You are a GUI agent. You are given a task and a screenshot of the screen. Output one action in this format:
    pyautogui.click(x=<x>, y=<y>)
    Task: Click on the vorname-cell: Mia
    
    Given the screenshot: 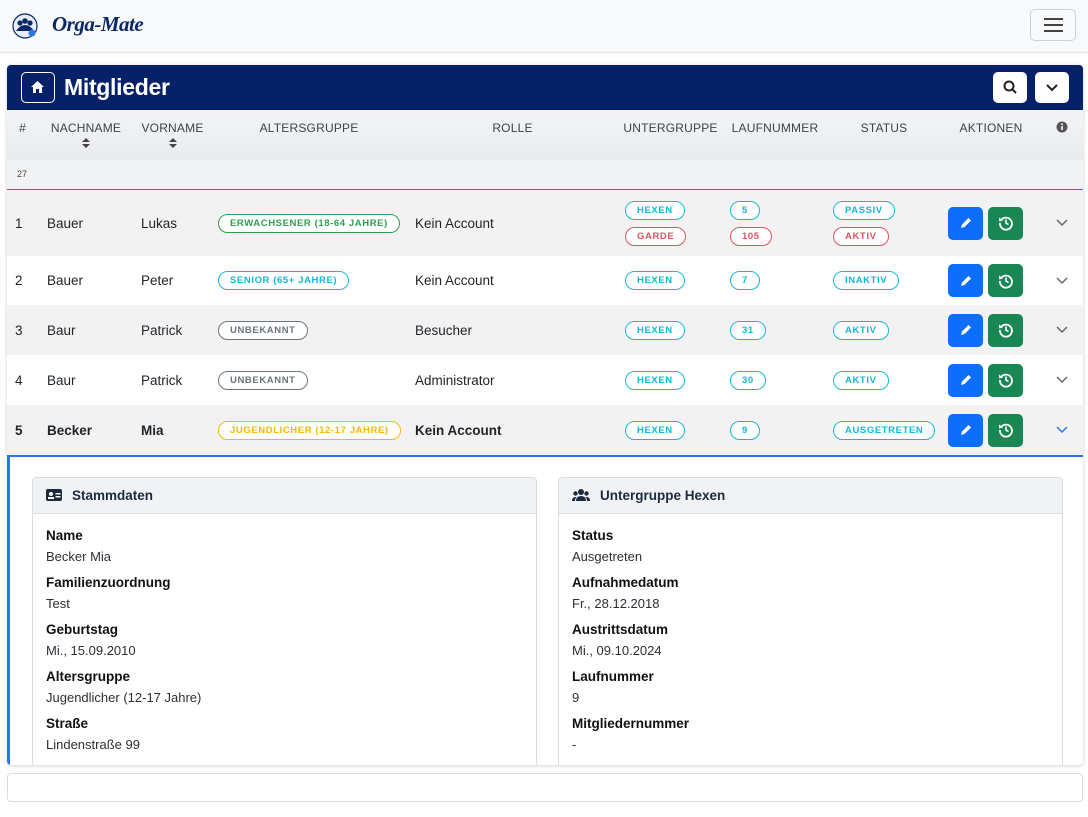 What is the action you would take?
    pyautogui.click(x=152, y=430)
    